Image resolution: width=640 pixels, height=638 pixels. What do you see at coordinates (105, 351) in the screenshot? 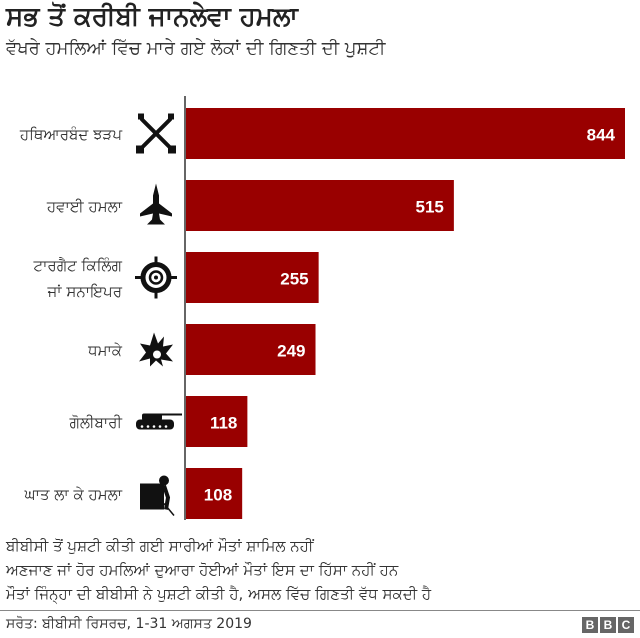
I see `category-label: ਧਮਾਕੇ` at bounding box center [105, 351].